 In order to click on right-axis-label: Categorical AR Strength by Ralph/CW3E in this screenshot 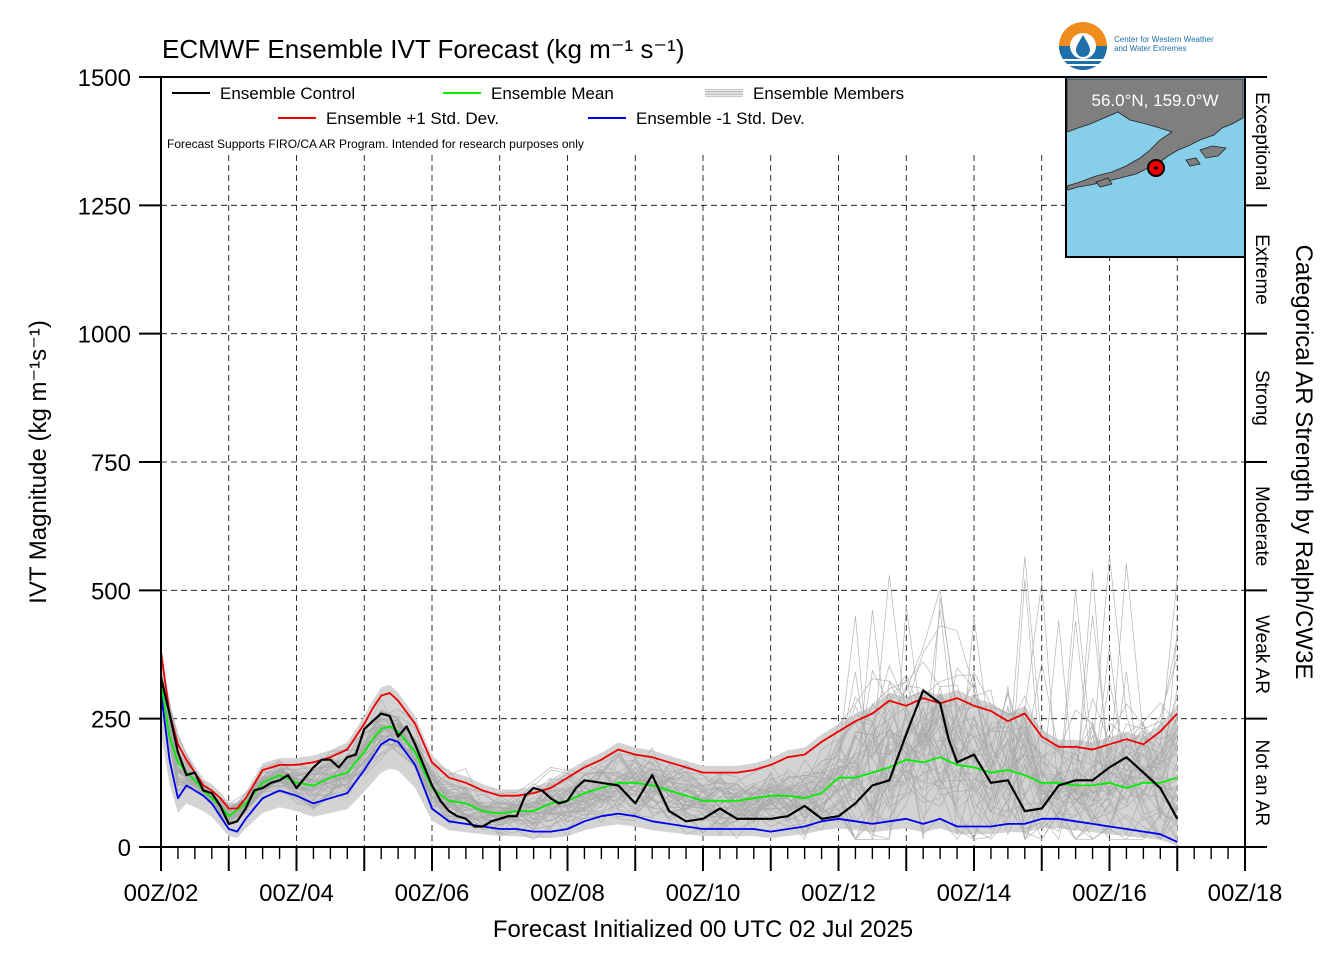, I will do `click(1303, 462)`.